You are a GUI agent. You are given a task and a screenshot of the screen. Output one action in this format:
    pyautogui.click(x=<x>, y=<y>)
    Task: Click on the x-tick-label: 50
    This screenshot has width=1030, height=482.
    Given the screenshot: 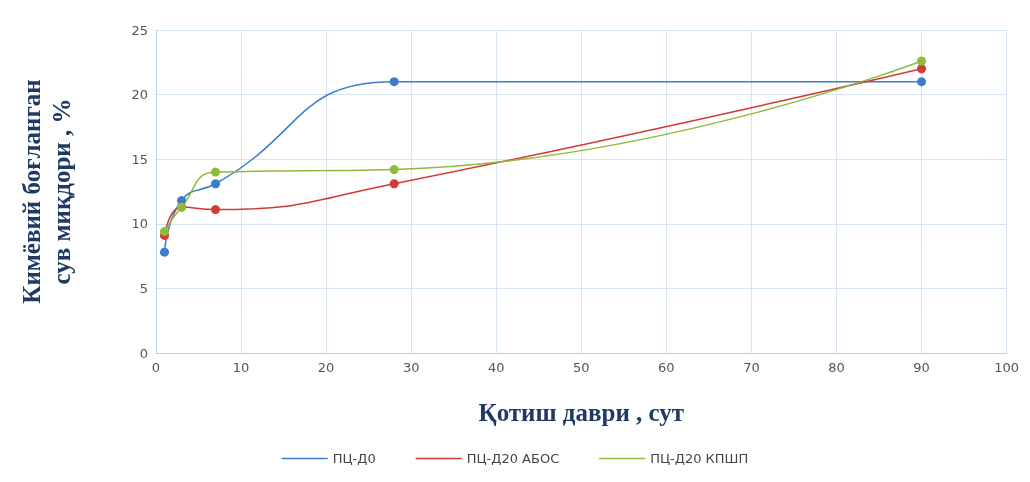 What is the action you would take?
    pyautogui.click(x=581, y=367)
    